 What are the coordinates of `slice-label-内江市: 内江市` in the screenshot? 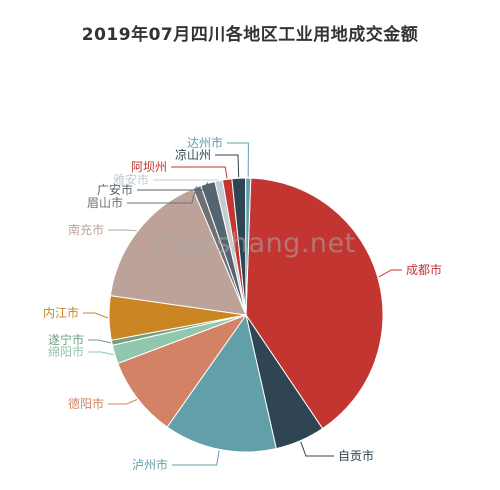 It's located at (61, 312).